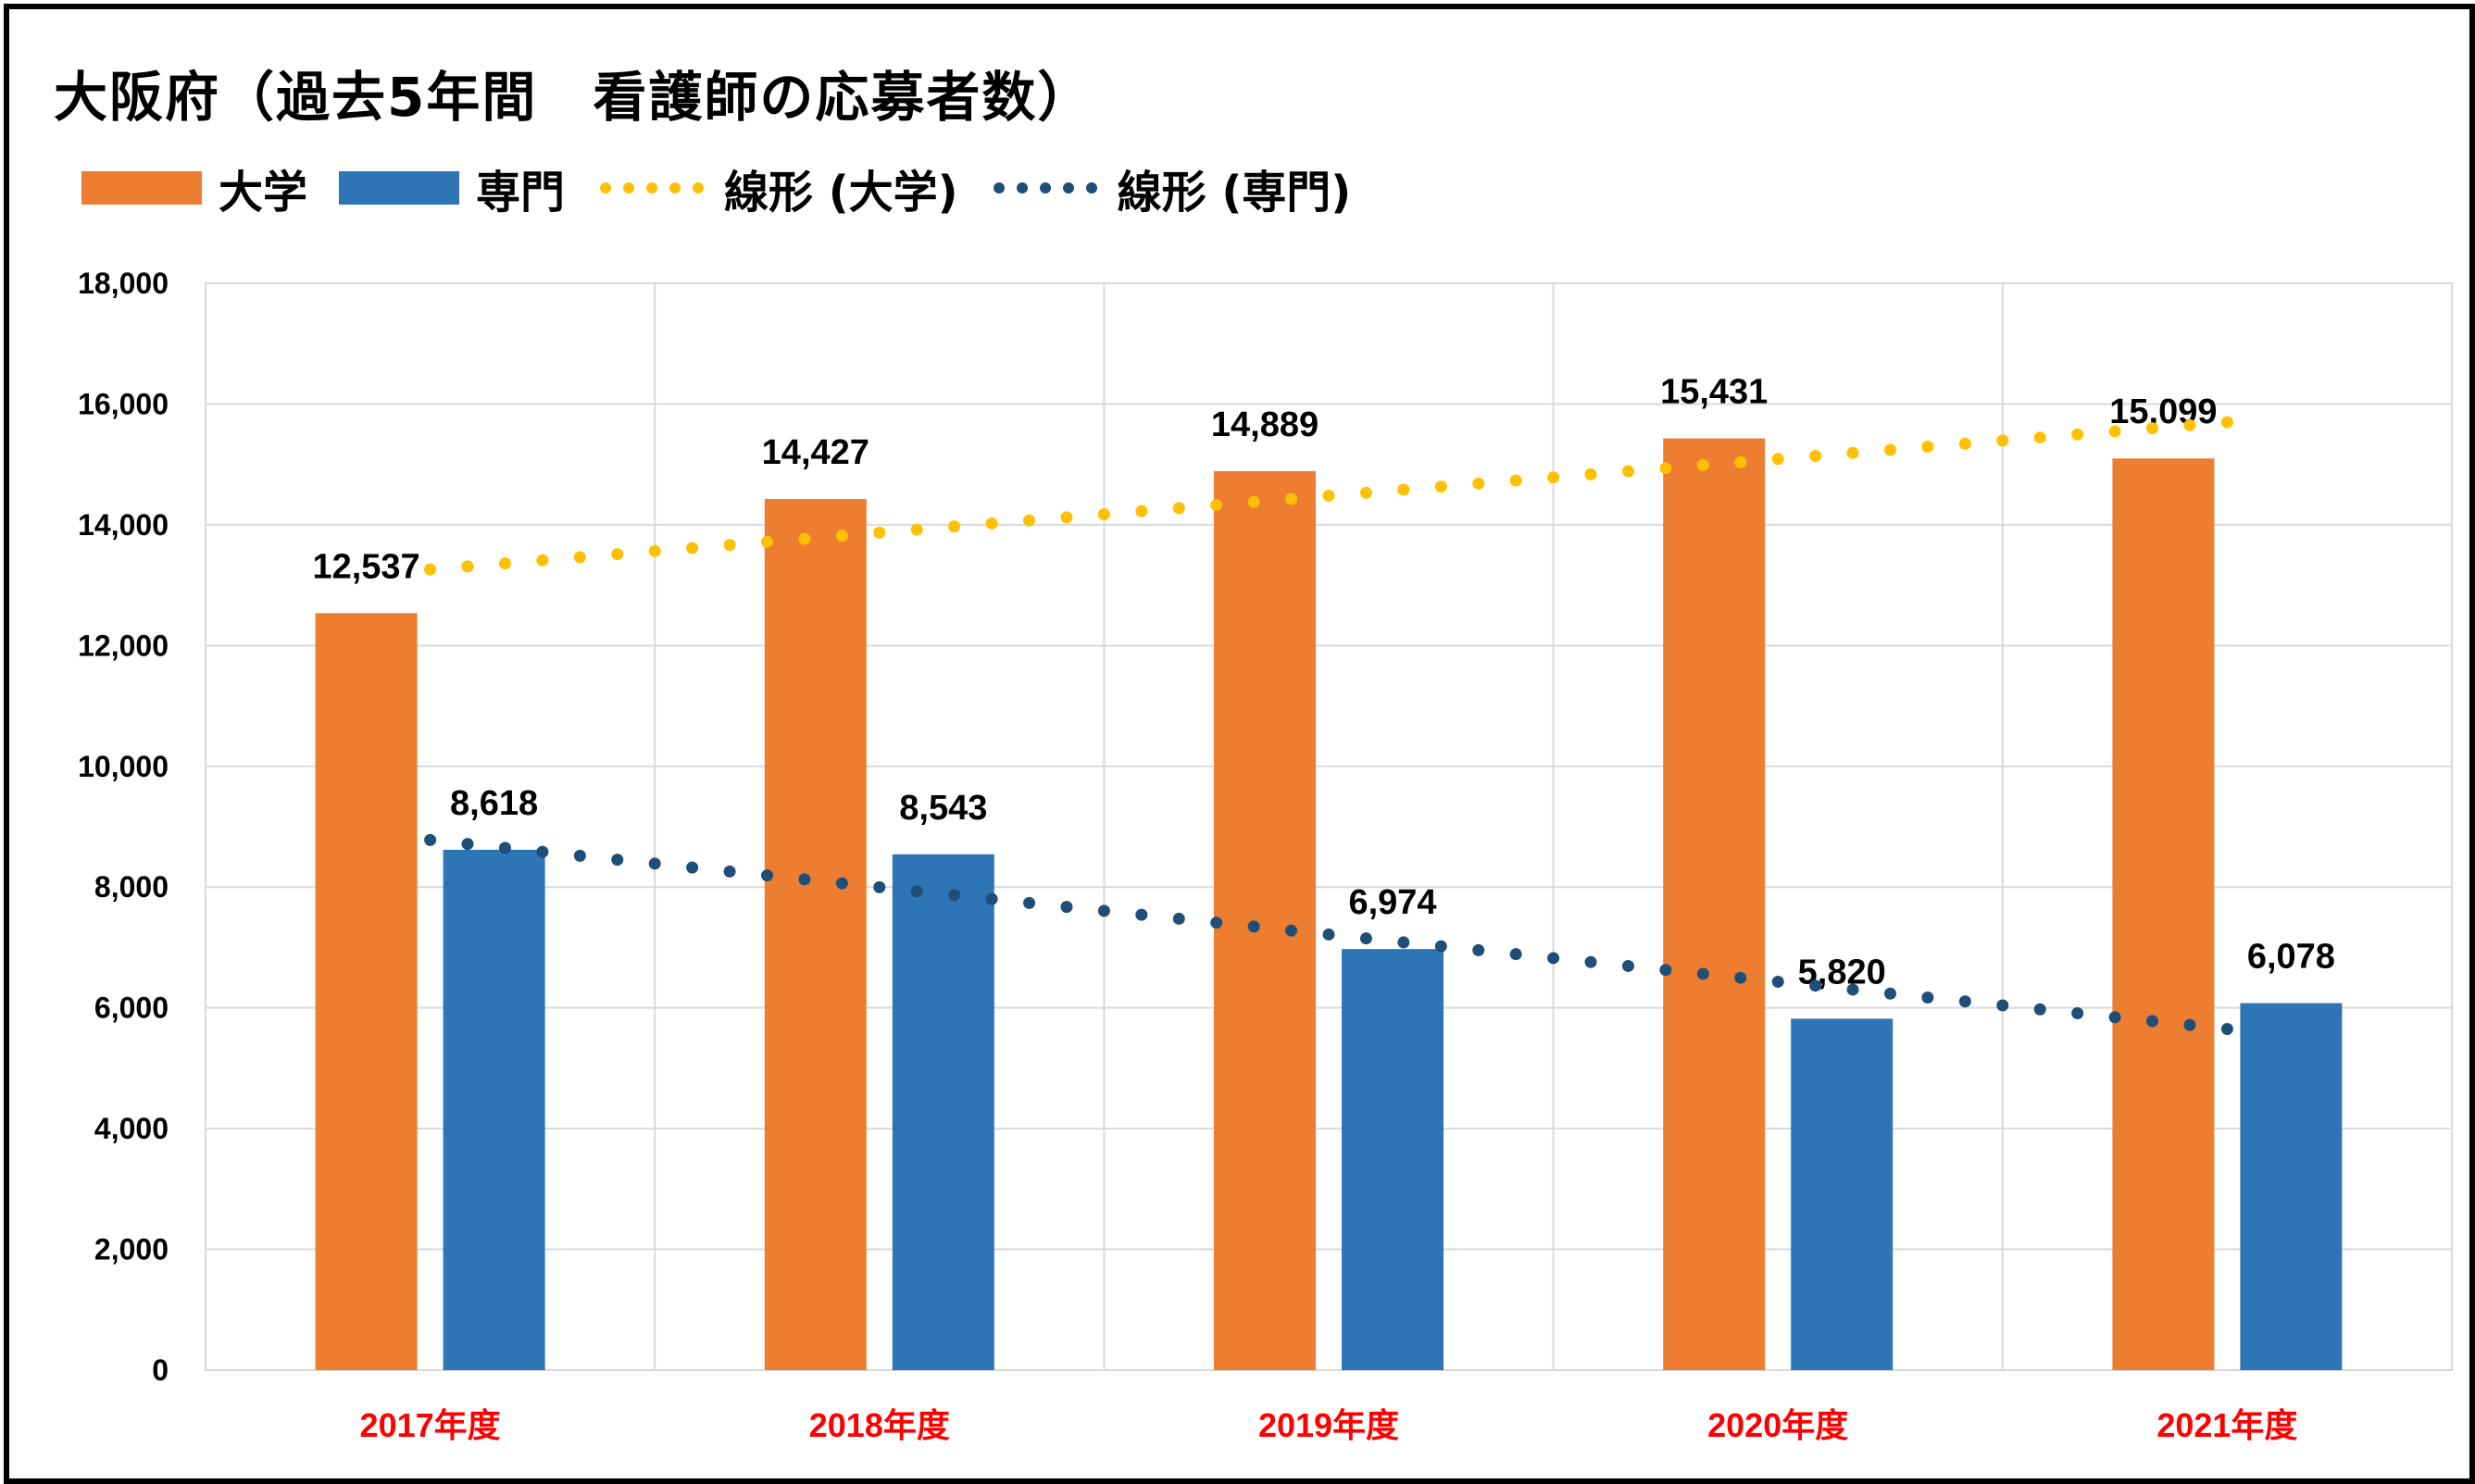  I want to click on data-label-senmon: 6,974, so click(1392, 903).